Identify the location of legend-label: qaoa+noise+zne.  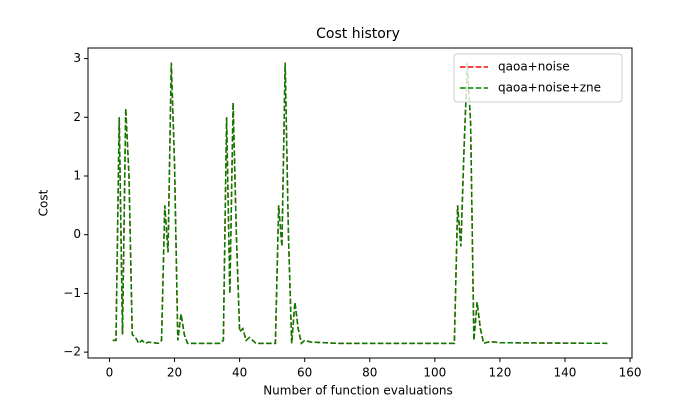
(549, 88).